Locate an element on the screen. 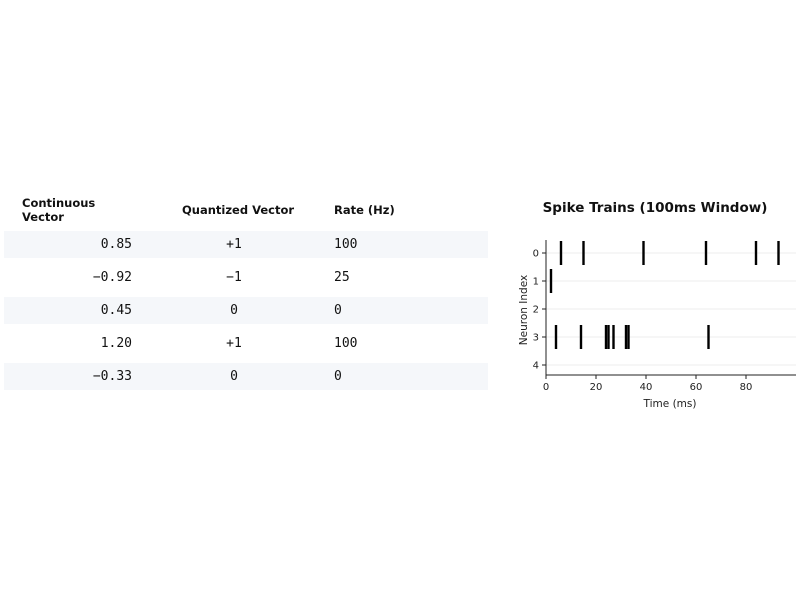  y-tick-label: 1 is located at coordinates (536, 282).